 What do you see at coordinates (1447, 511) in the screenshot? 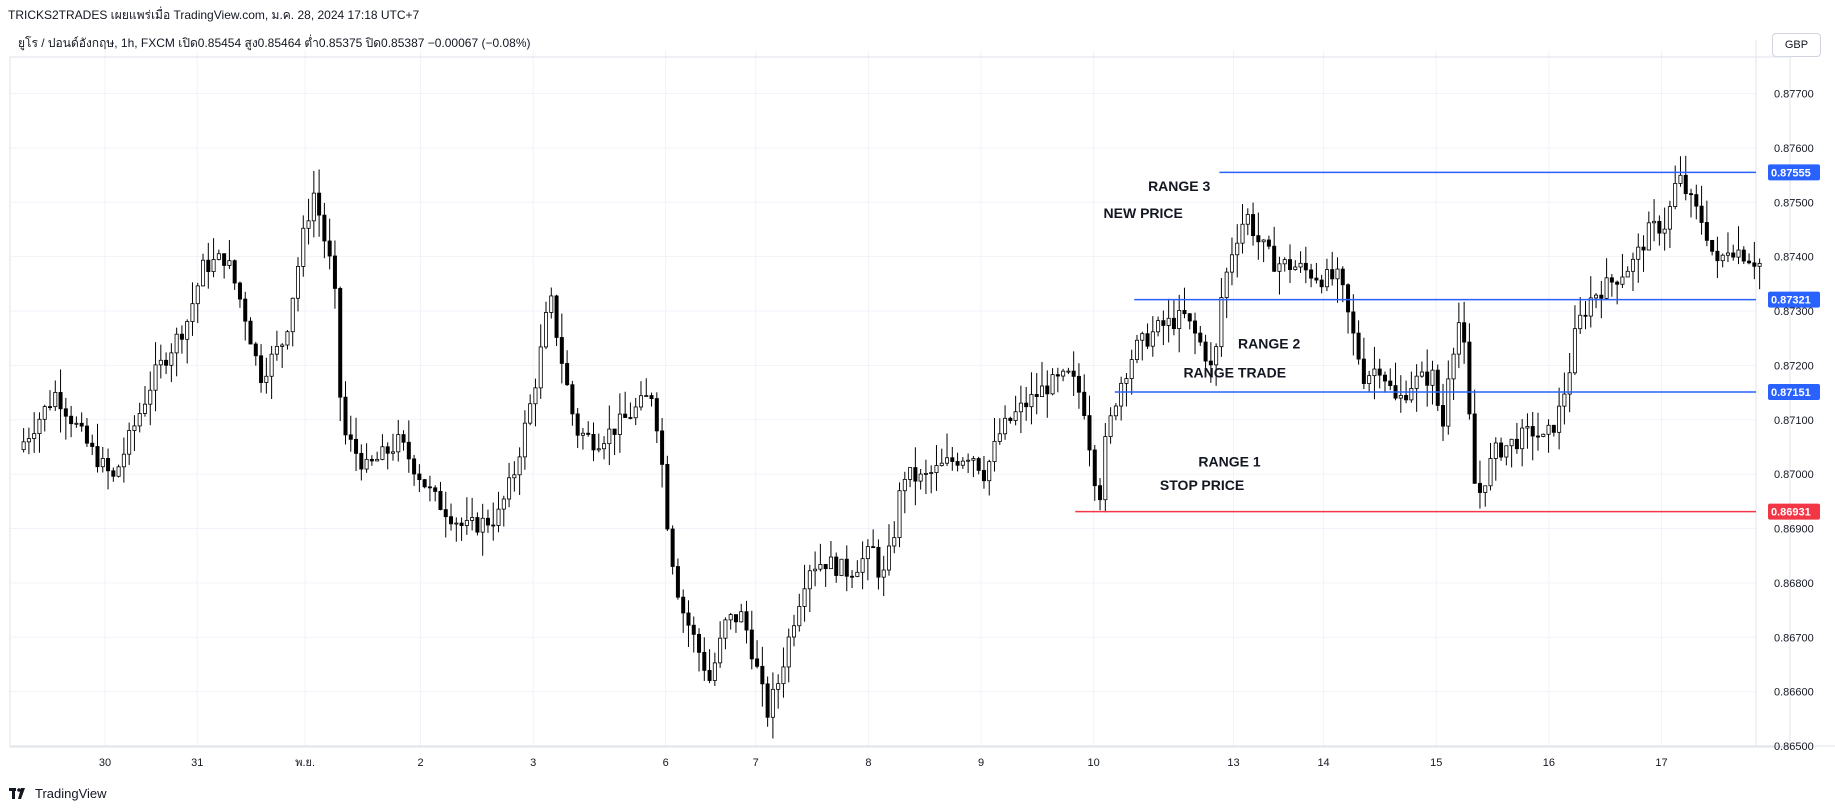
I see `stop-level: 0.86931` at bounding box center [1447, 511].